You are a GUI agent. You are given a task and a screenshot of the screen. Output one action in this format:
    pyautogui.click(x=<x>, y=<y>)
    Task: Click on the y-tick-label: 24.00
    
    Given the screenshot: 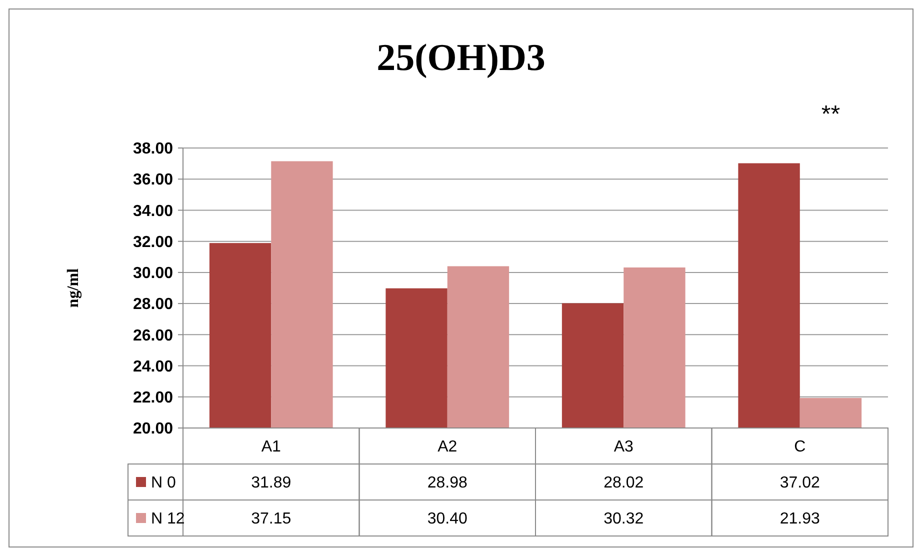 What is the action you would take?
    pyautogui.click(x=153, y=367)
    